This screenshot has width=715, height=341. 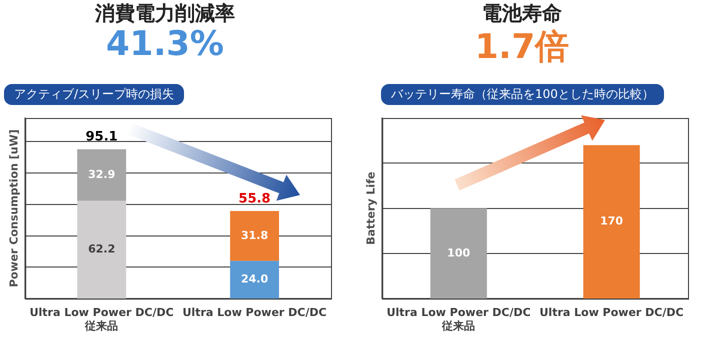 I want to click on data-label: 24.0, so click(x=254, y=279).